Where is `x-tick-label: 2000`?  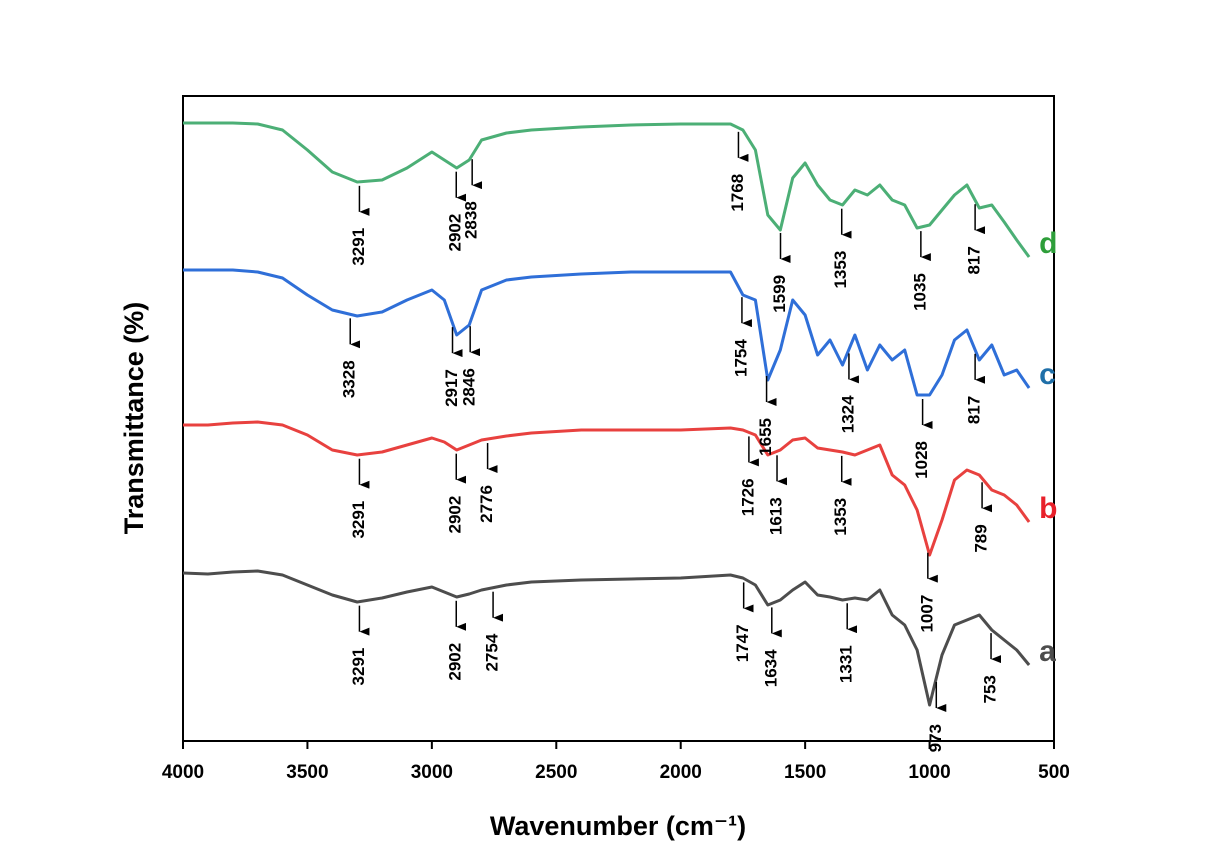 x-tick-label: 2000 is located at coordinates (681, 772).